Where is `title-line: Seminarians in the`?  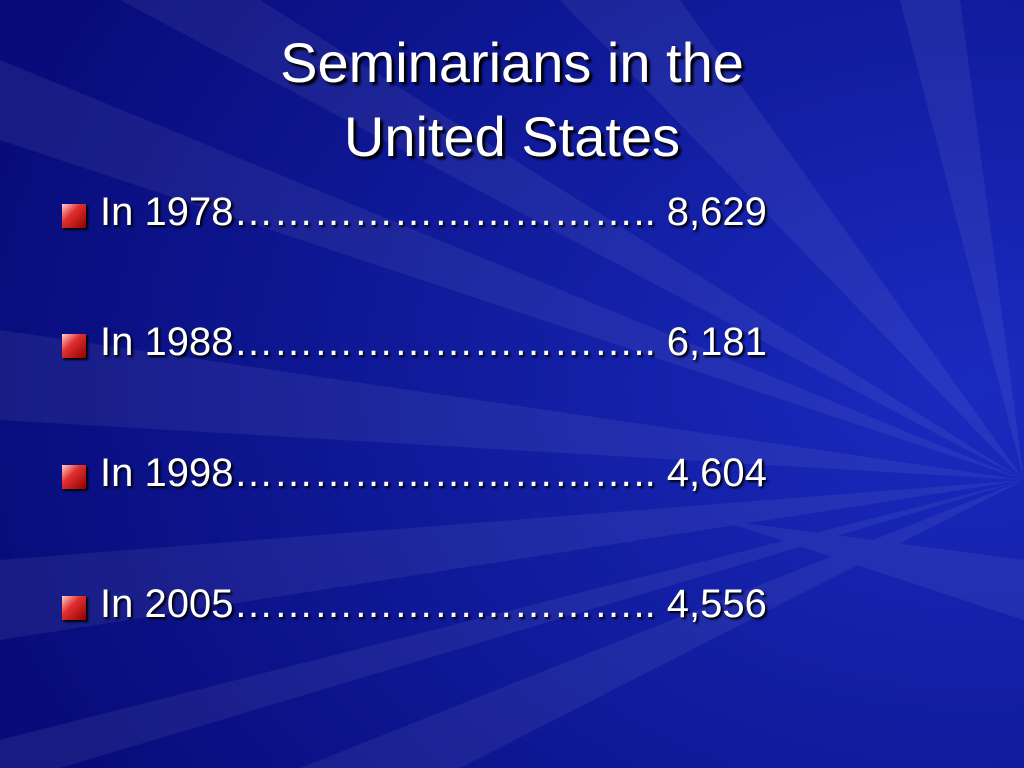 title-line: Seminarians in the is located at coordinates (512, 62).